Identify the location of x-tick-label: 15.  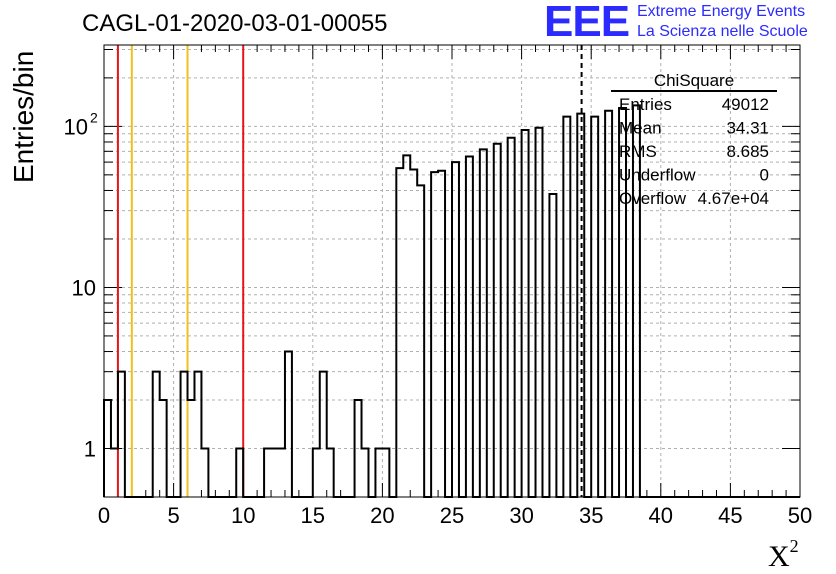
(313, 515).